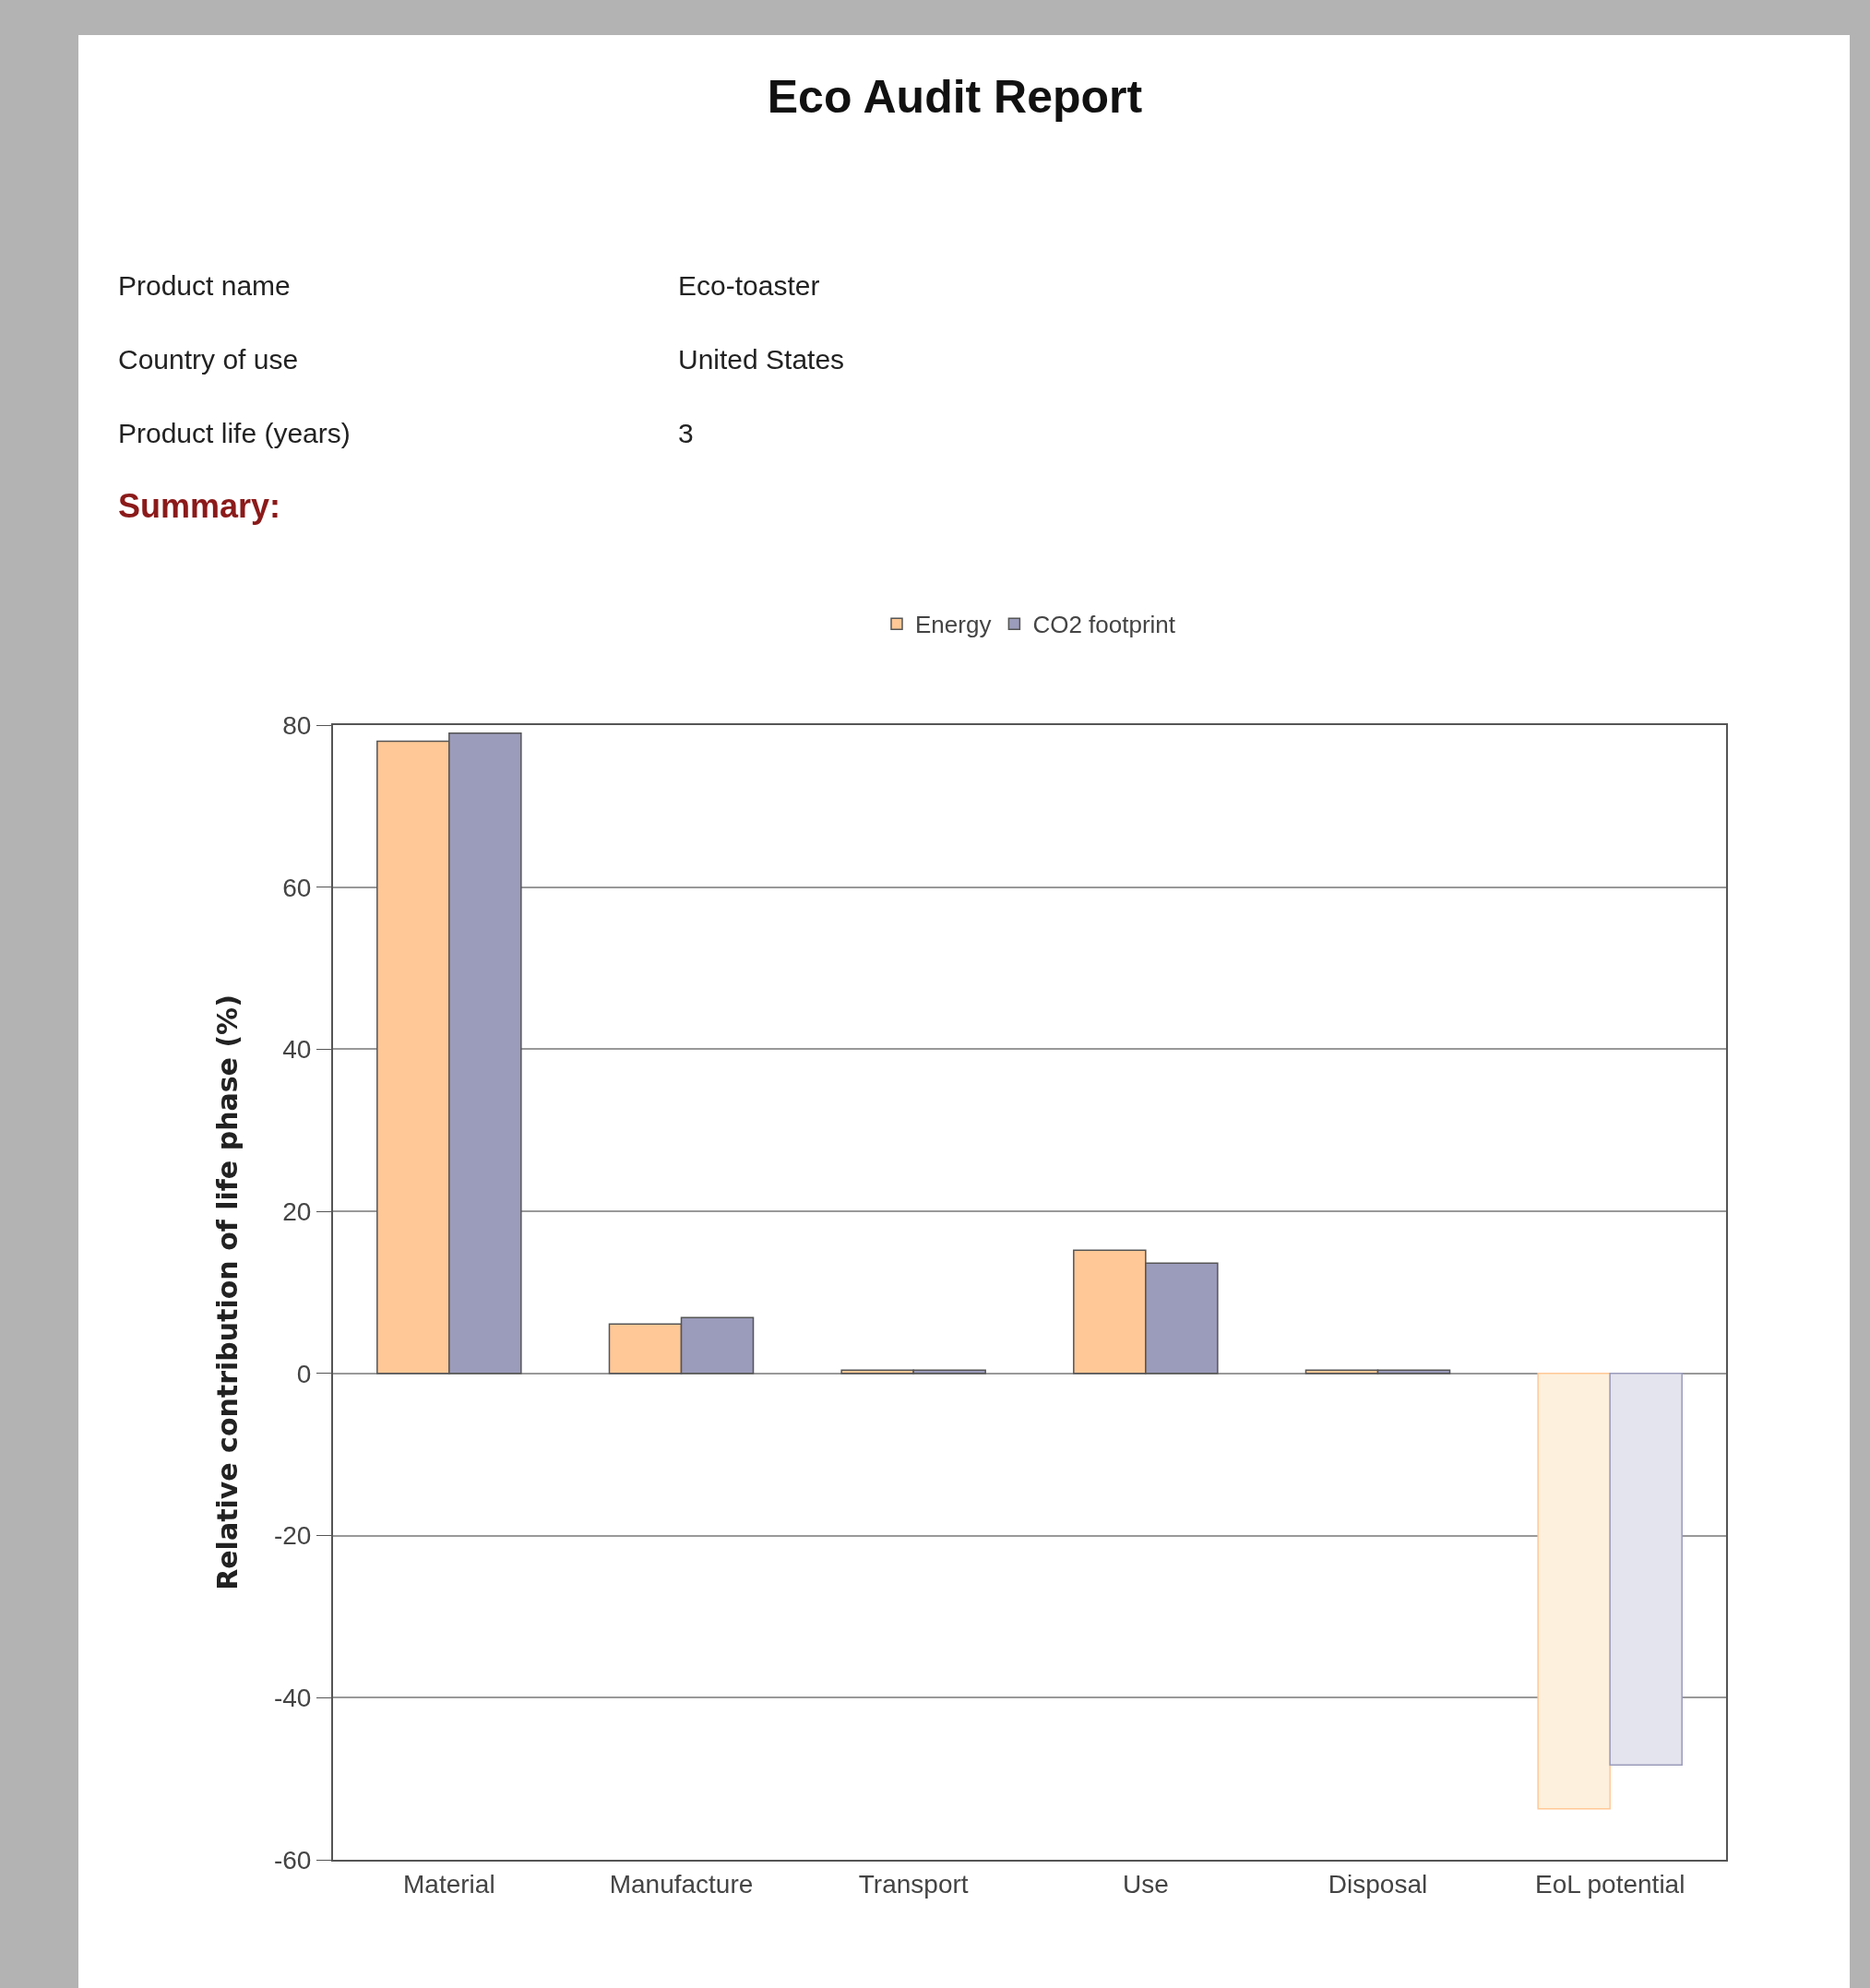  I want to click on text: Country of use, so click(208, 359).